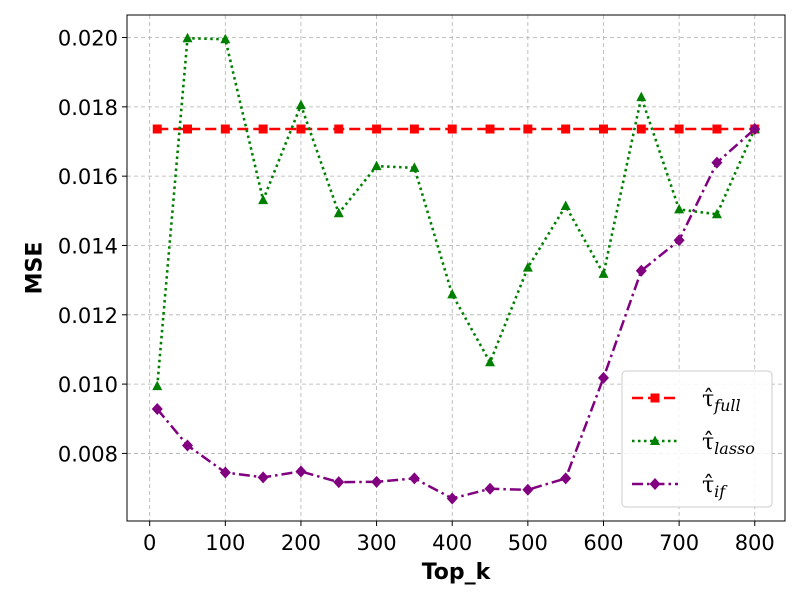 The height and width of the screenshot is (600, 800). I want to click on x-axis-title: Top_k, so click(457, 572).